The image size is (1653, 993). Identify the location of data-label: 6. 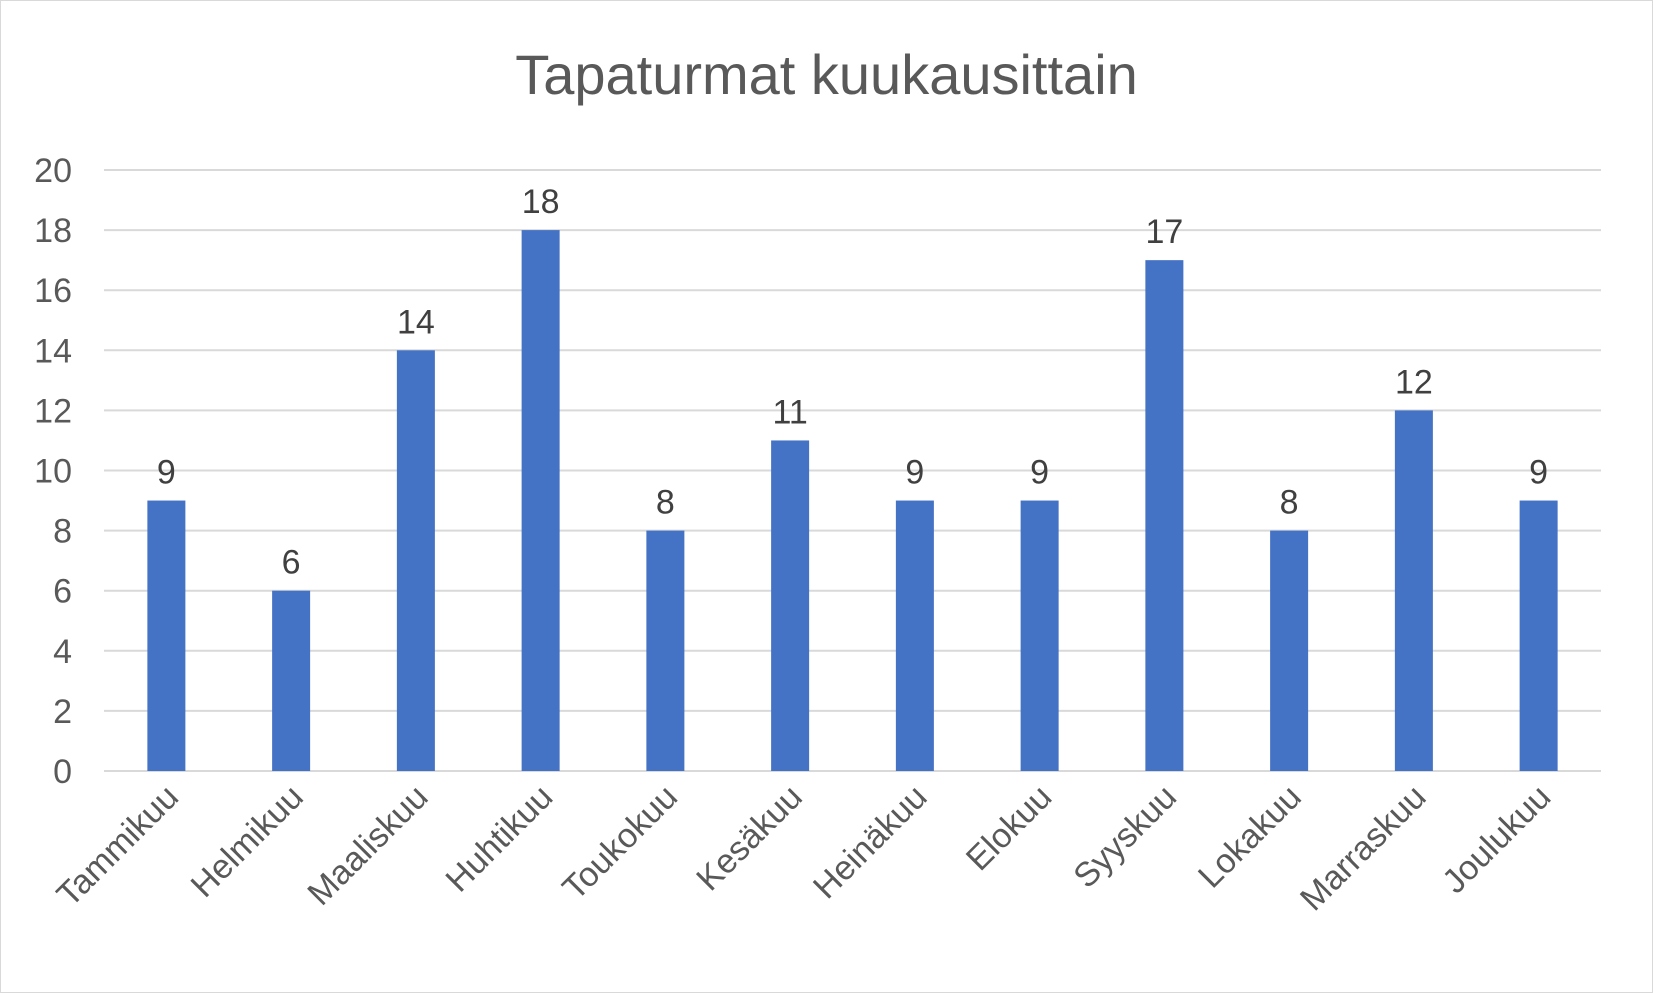
(291, 563).